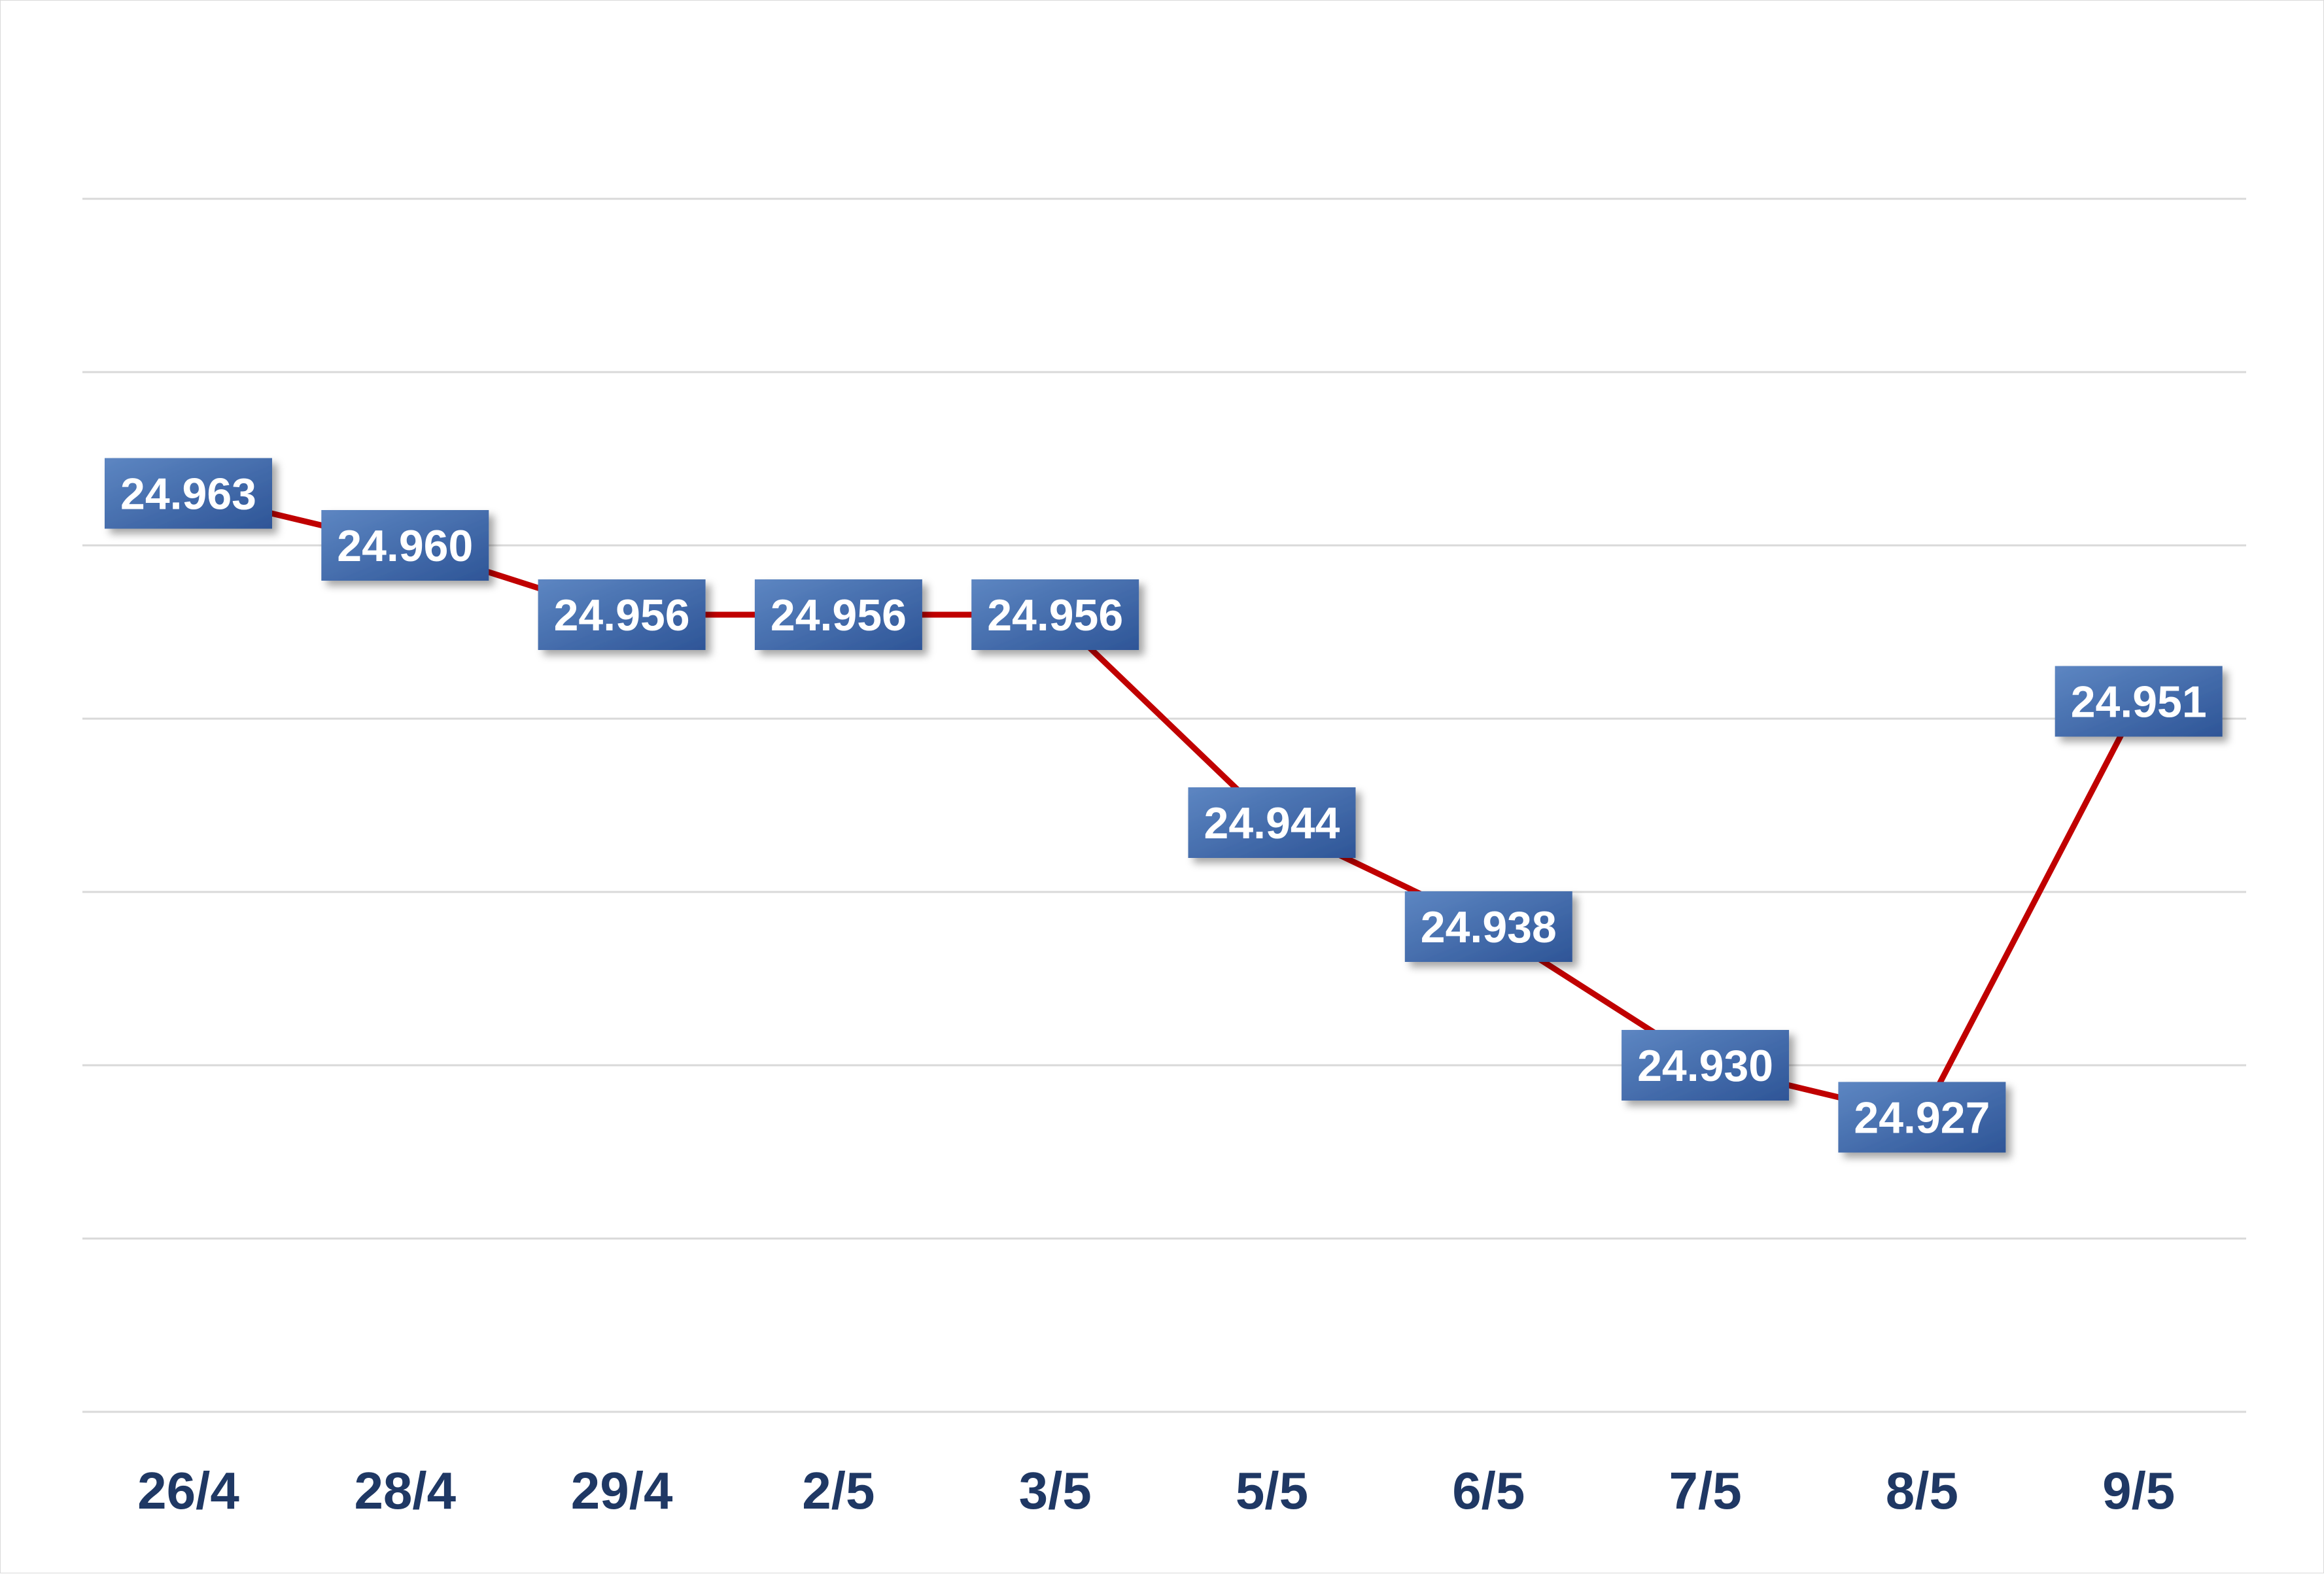 Image resolution: width=2324 pixels, height=1574 pixels. What do you see at coordinates (622, 1491) in the screenshot?
I see `x-tick-label: 29/4` at bounding box center [622, 1491].